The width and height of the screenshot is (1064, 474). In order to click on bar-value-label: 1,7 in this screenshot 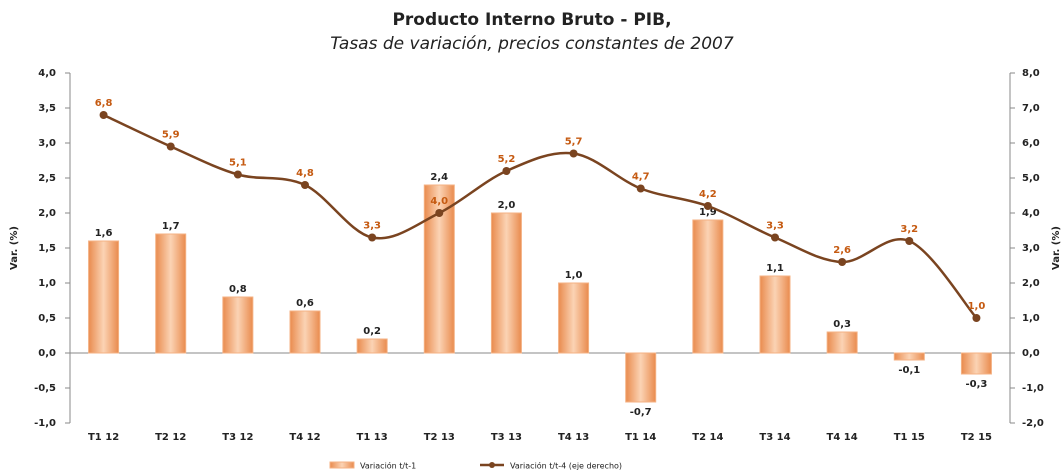, I will do `click(171, 226)`.